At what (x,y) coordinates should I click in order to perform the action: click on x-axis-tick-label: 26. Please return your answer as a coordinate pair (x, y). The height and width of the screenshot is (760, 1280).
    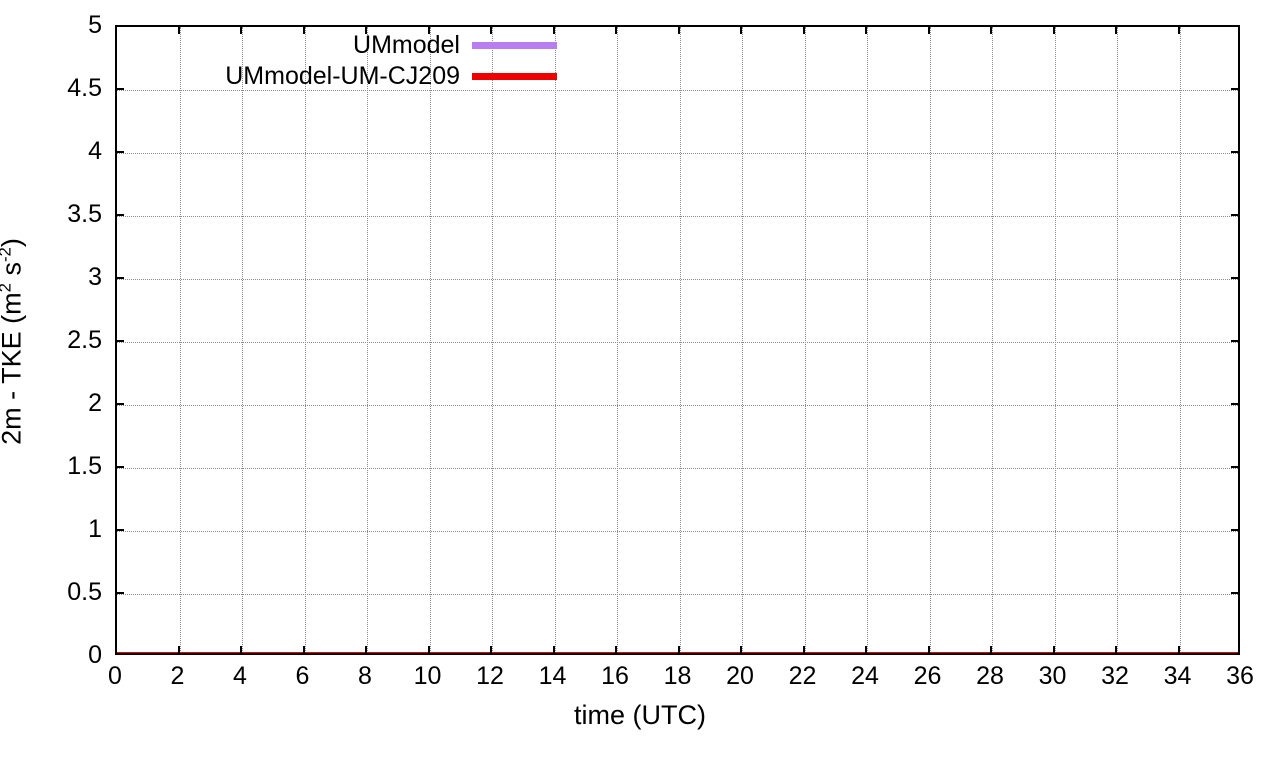
    Looking at the image, I should click on (927, 676).